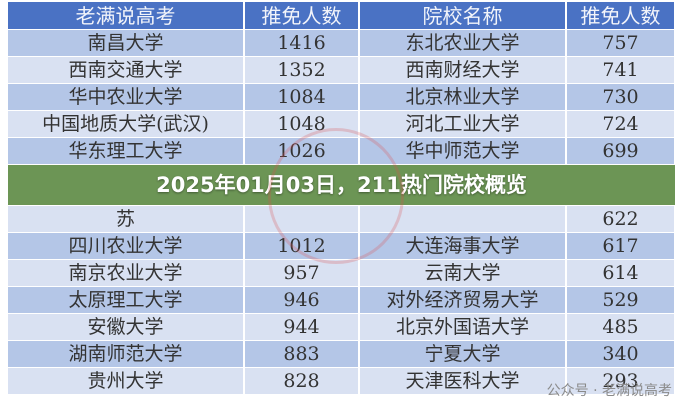 This screenshot has height=400, width=684. I want to click on quota-cell: 1012, so click(302, 246).